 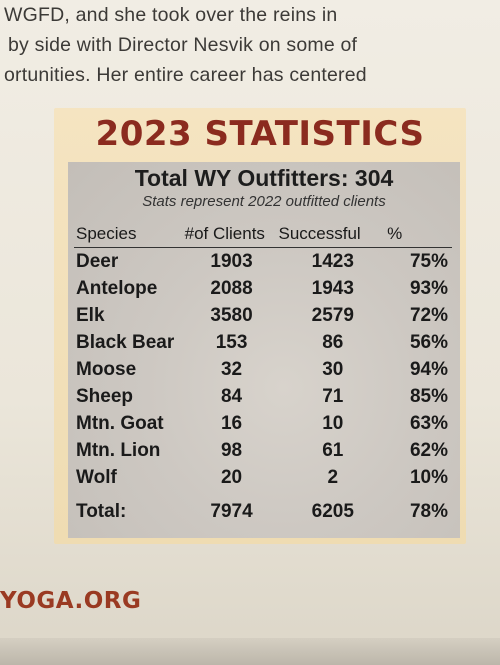 What do you see at coordinates (71, 601) in the screenshot?
I see `footer-website-url: YOGA.ORG` at bounding box center [71, 601].